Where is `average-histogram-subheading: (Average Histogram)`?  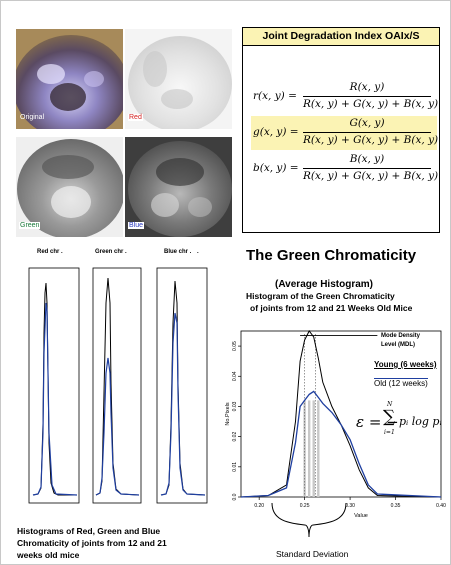
average-histogram-subheading: (Average Histogram) is located at coordinates (324, 284).